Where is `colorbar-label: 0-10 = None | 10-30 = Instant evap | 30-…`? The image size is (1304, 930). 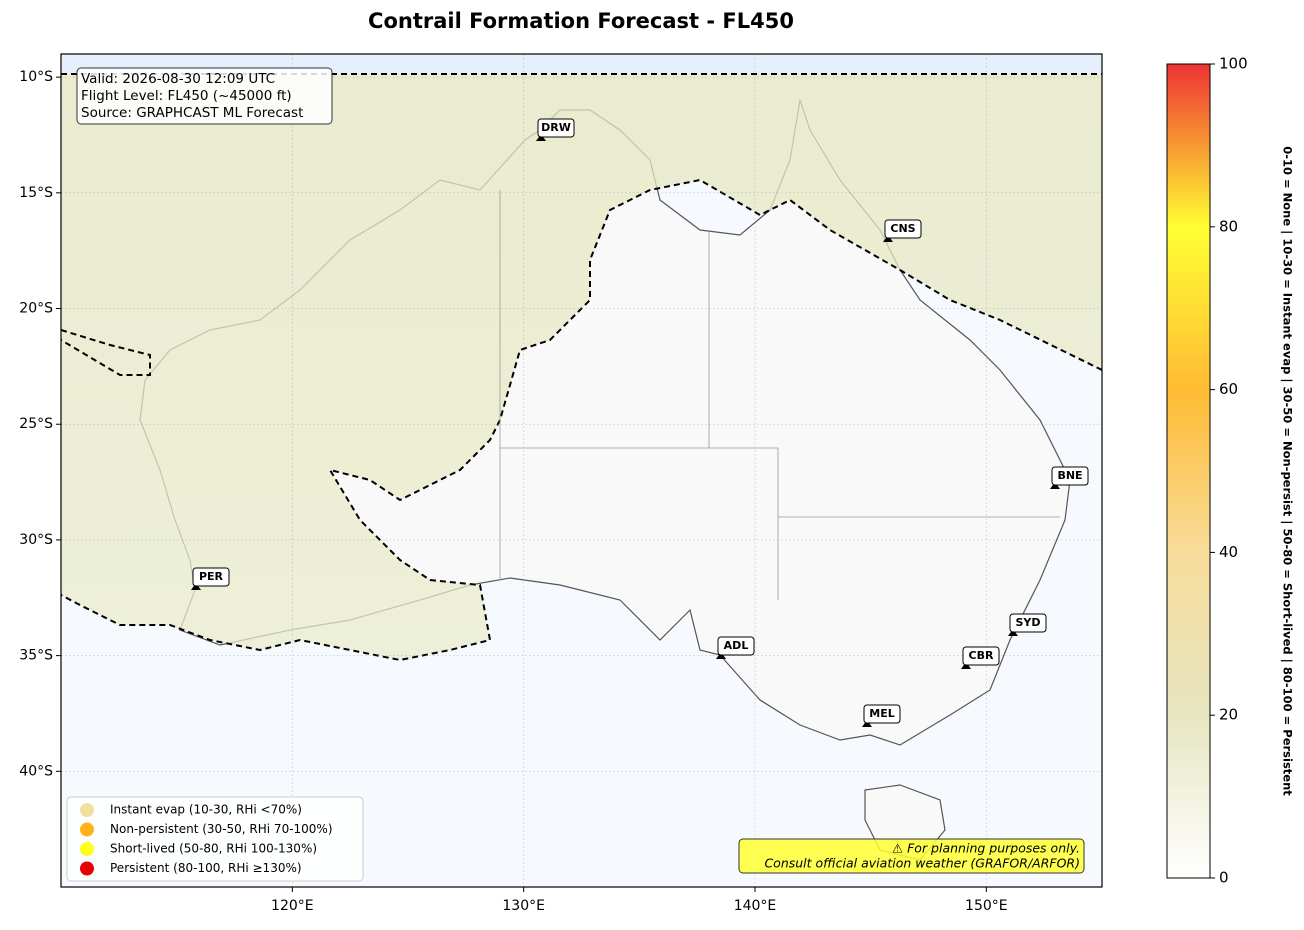 colorbar-label: 0-10 = None | 10-30 = Instant evap | 30-… is located at coordinates (1288, 471).